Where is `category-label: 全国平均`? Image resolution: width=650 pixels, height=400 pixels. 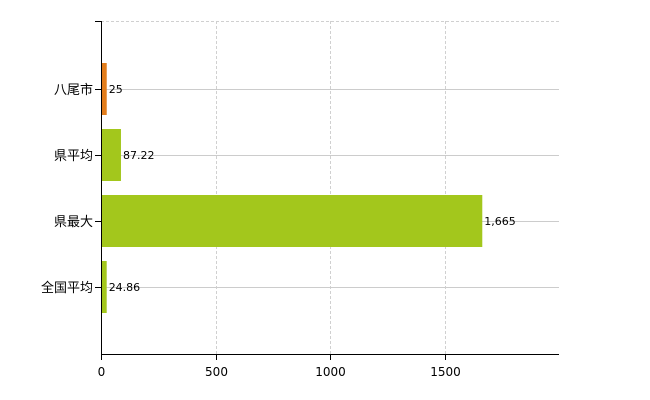 category-label: 全国平均 is located at coordinates (67, 288).